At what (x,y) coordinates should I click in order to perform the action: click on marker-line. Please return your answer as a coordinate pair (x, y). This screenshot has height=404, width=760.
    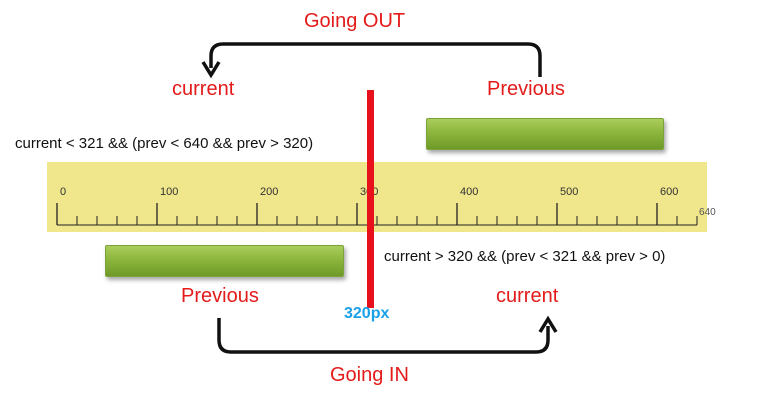
    Looking at the image, I should click on (370, 199).